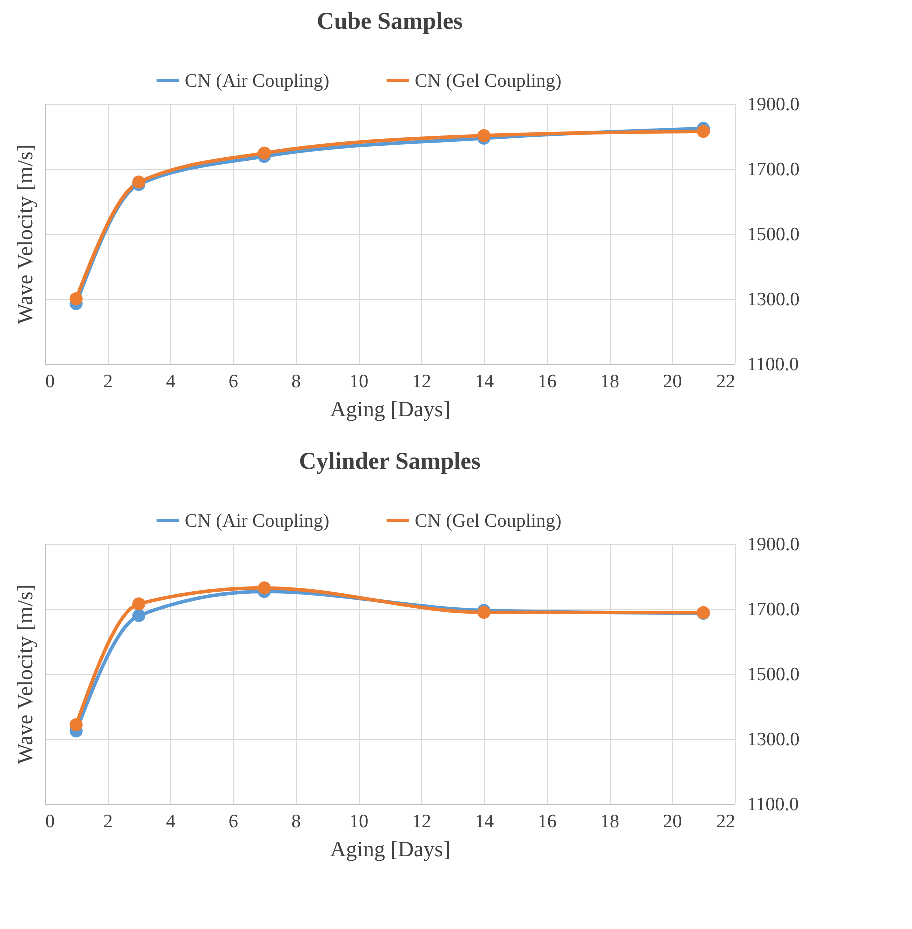 The height and width of the screenshot is (929, 912). What do you see at coordinates (390, 462) in the screenshot?
I see `chart-title: Cylinder Samples` at bounding box center [390, 462].